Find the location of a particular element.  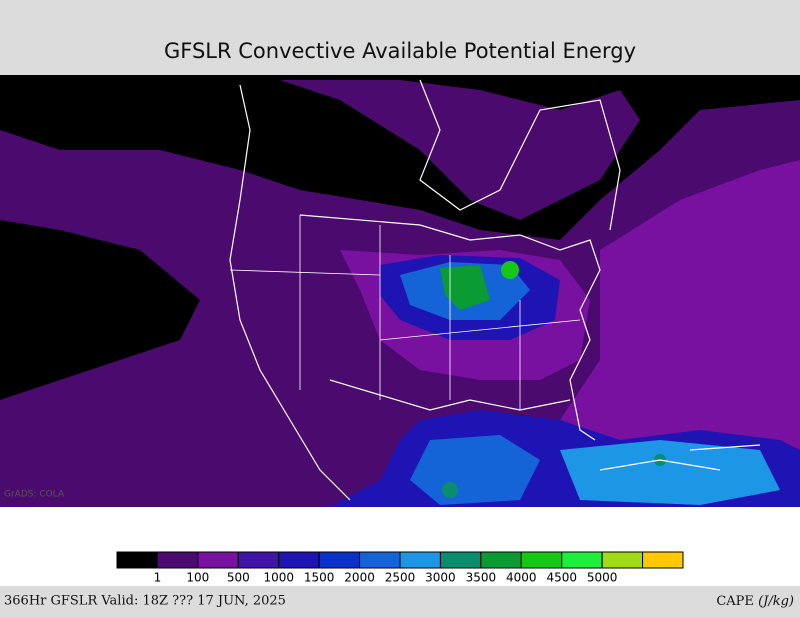

units-name: CAPE is located at coordinates (735, 601).